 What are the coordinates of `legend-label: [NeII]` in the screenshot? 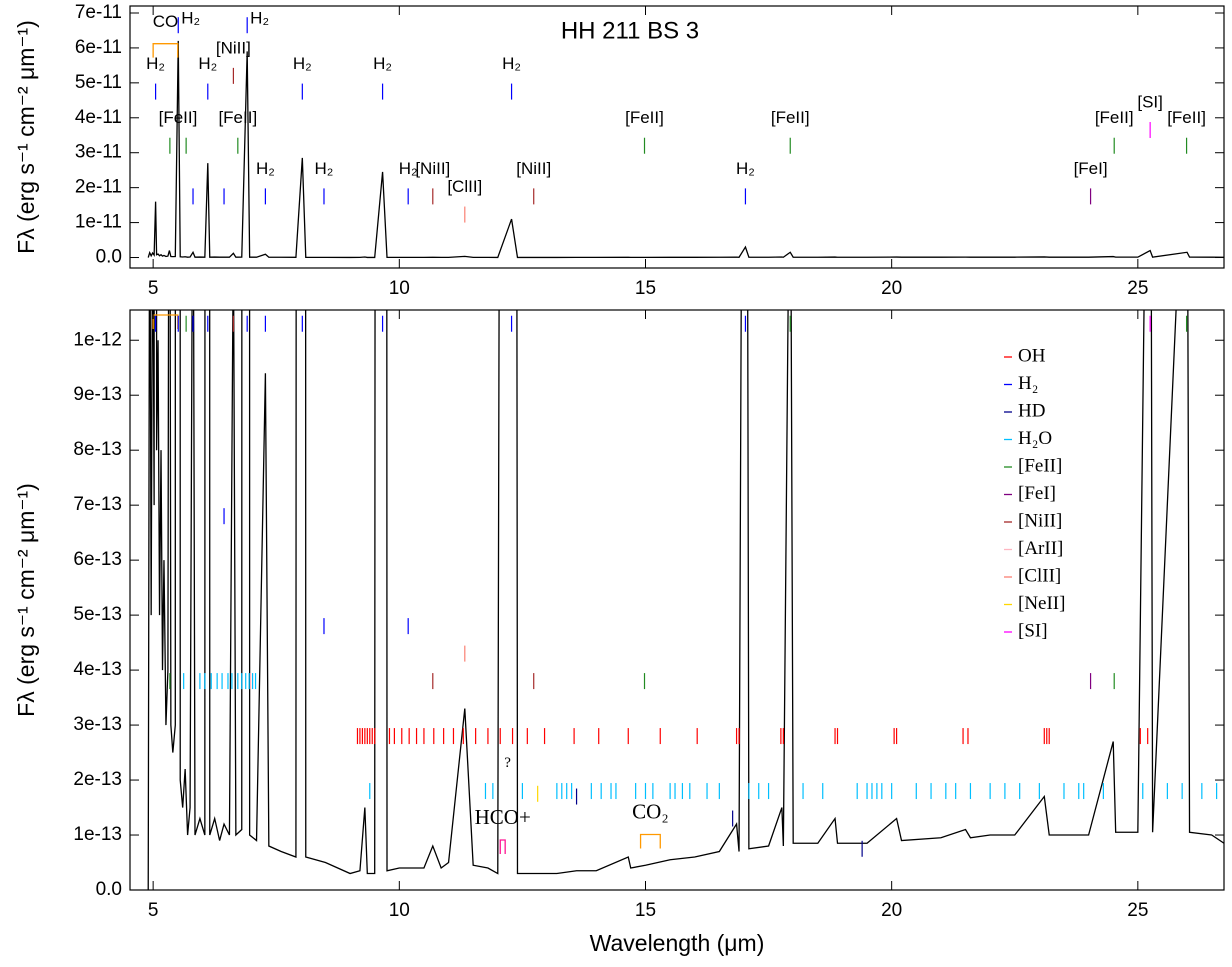 It's located at (1041, 603).